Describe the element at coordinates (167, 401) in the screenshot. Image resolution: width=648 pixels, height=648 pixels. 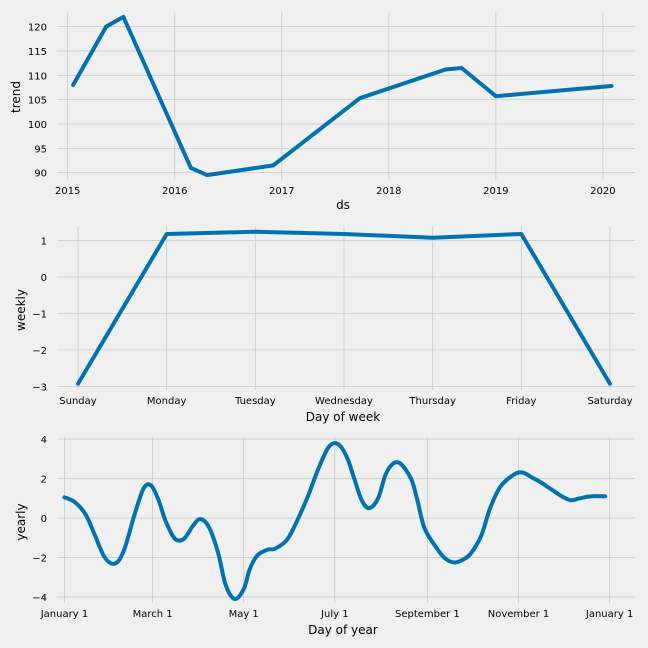
I see `x-tick-label: Monday` at that location.